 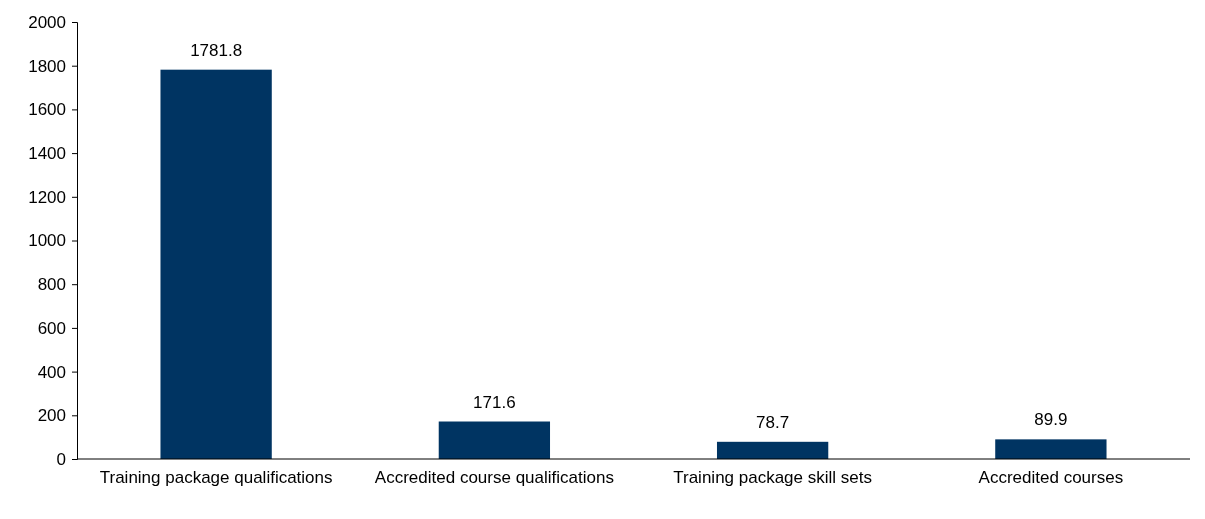 What do you see at coordinates (51, 416) in the screenshot?
I see `y-tick-label: 200` at bounding box center [51, 416].